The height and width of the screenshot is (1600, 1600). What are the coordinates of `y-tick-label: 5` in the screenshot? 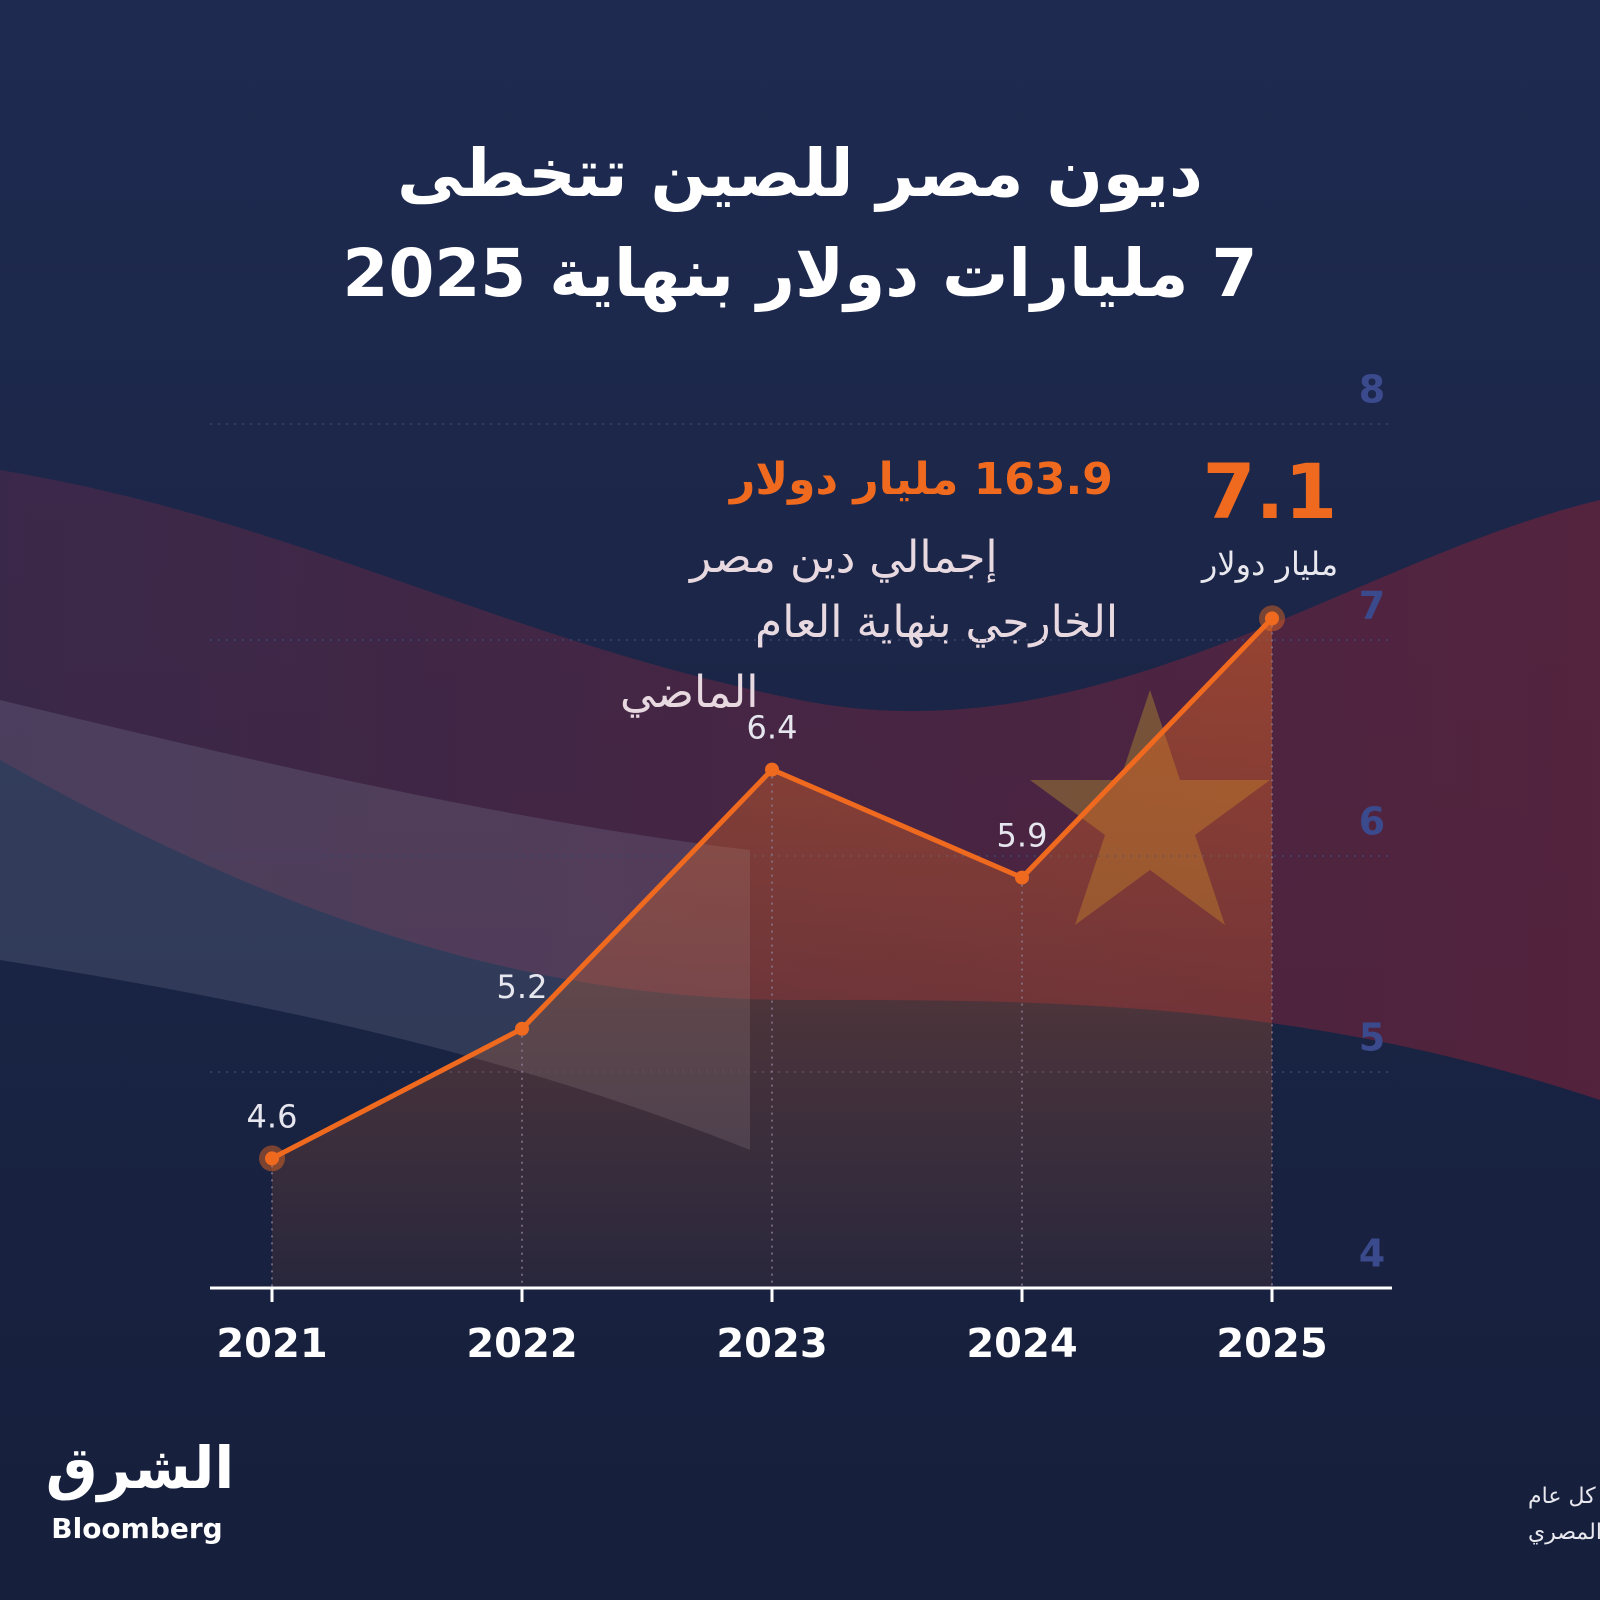 It's located at (1372, 1038).